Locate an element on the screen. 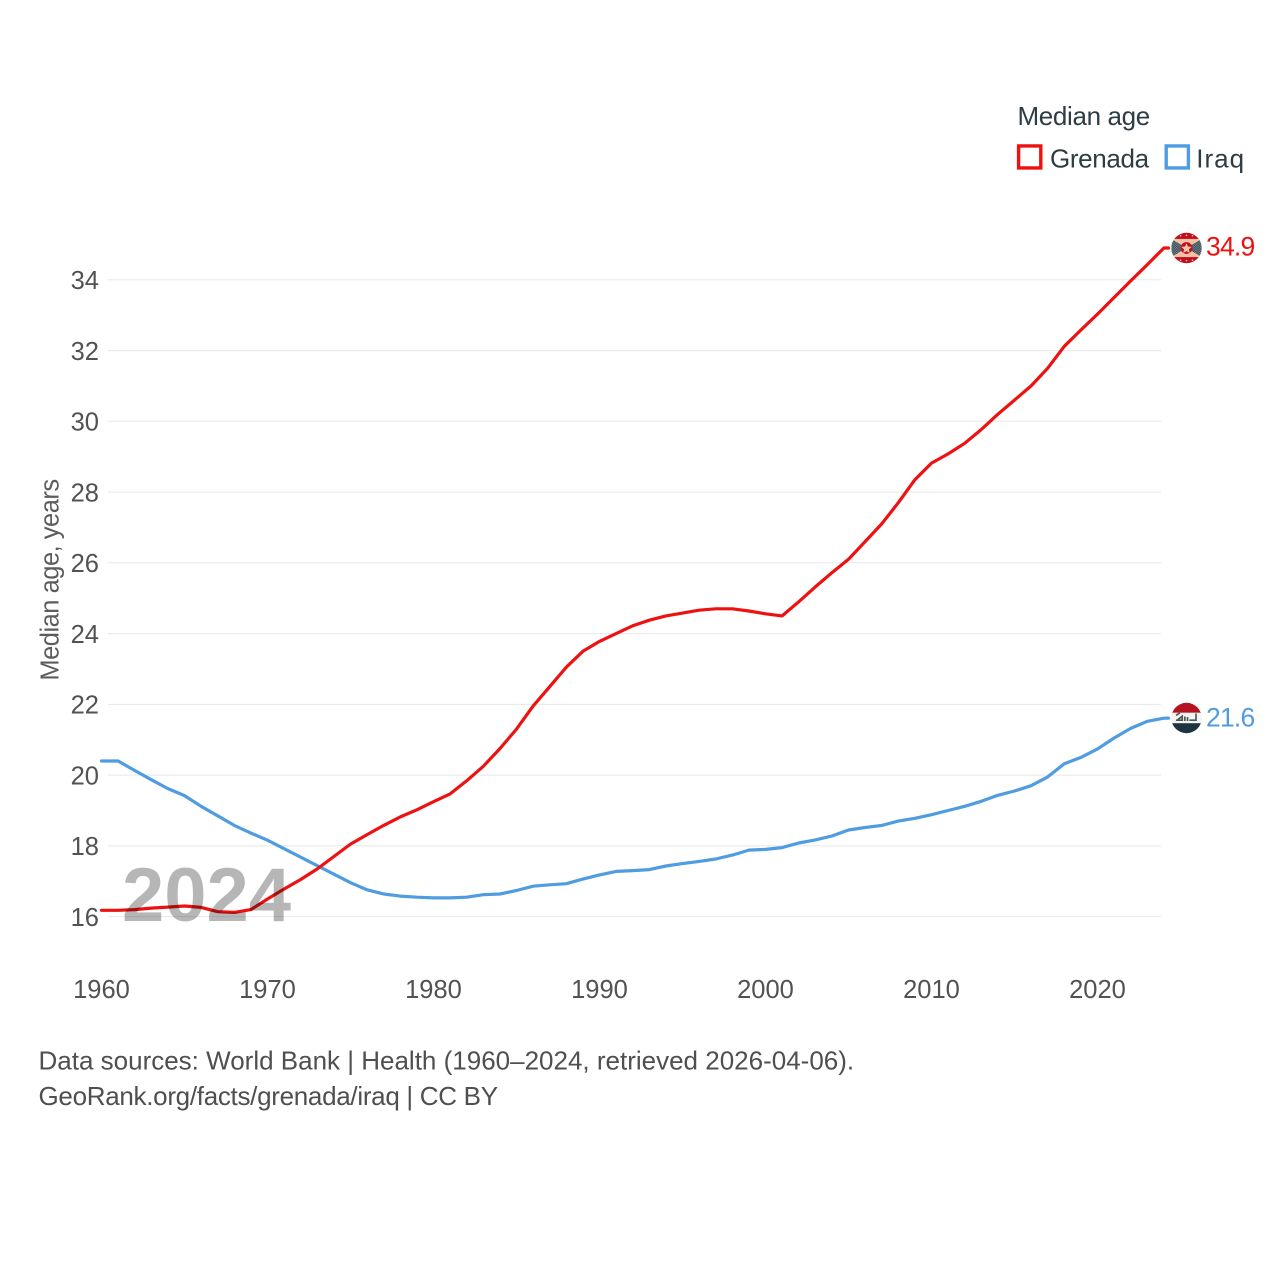 The image size is (1280, 1280). svg-text: 30 is located at coordinates (85, 423).